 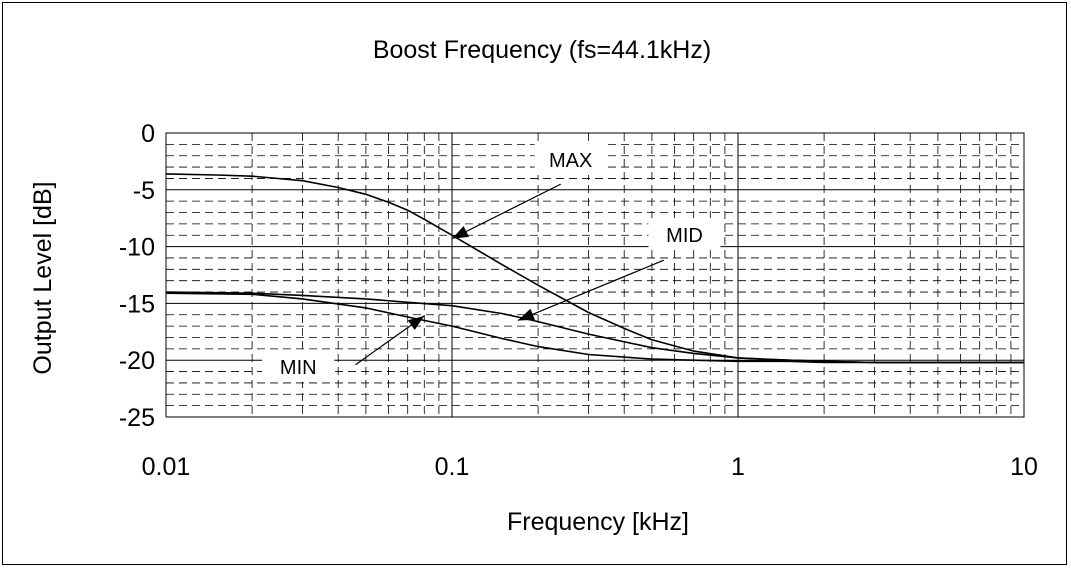 I want to click on x-axis-title: Frequency [kHz], so click(x=598, y=522).